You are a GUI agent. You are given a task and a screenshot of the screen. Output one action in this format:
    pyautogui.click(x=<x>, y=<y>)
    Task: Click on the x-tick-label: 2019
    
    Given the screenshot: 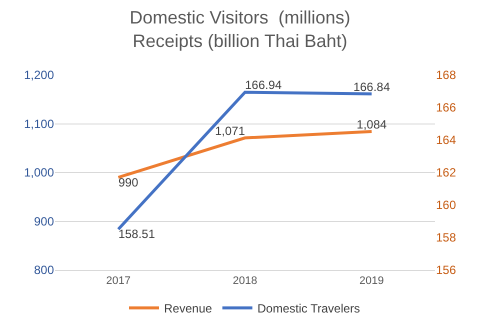 What is the action you would take?
    pyautogui.click(x=371, y=281)
    